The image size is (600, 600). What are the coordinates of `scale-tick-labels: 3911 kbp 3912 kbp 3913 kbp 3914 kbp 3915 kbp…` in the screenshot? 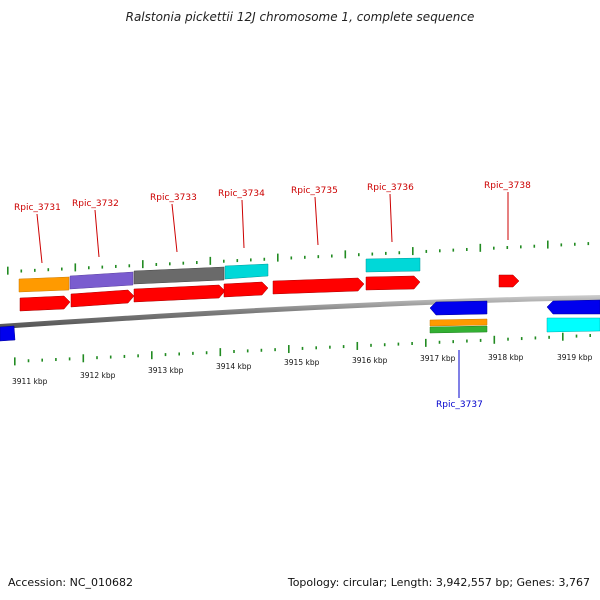 It's located at (302, 369).